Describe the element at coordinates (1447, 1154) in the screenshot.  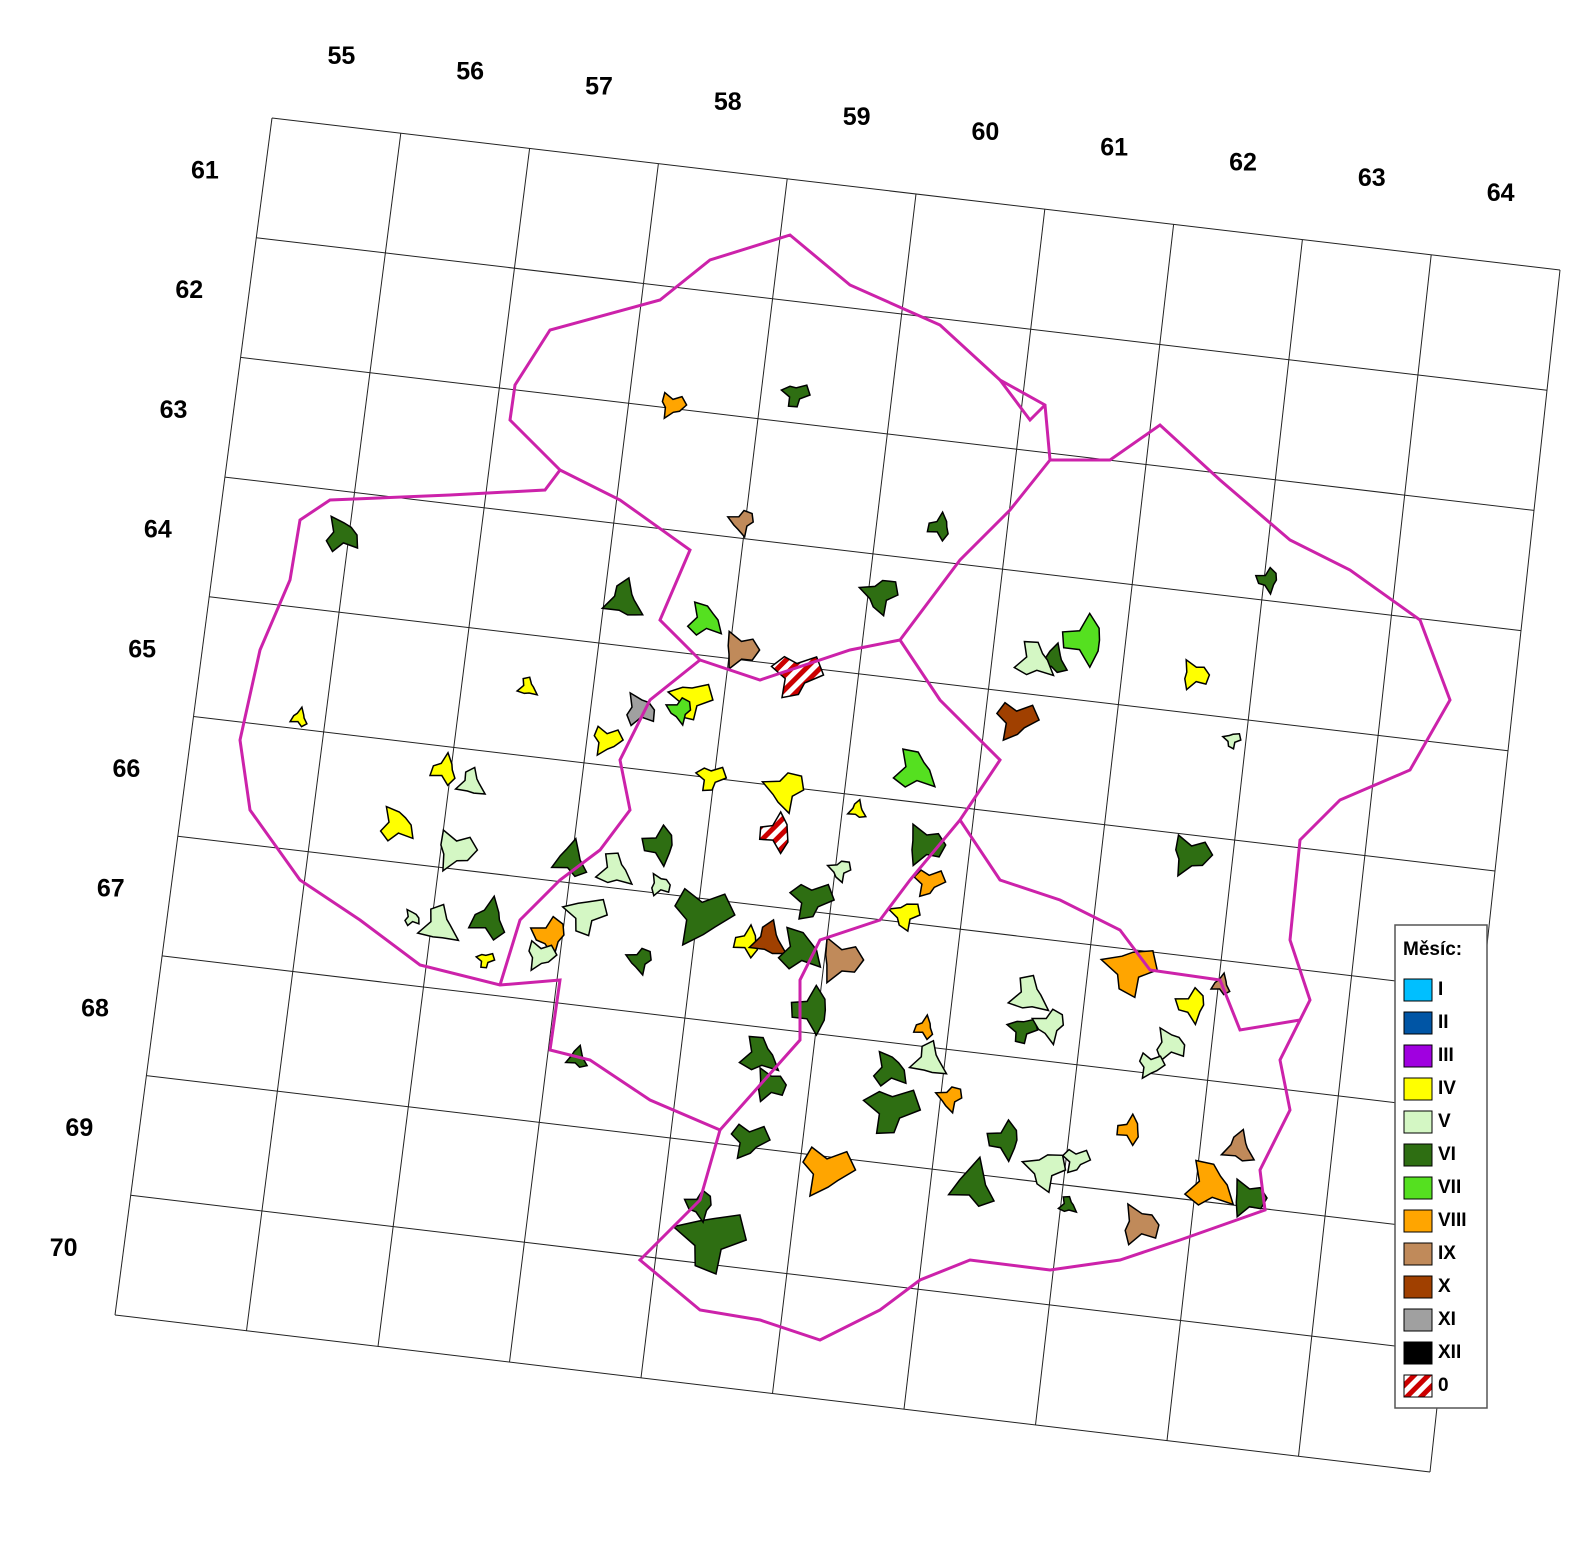
I see `legend-label: VI` at that location.